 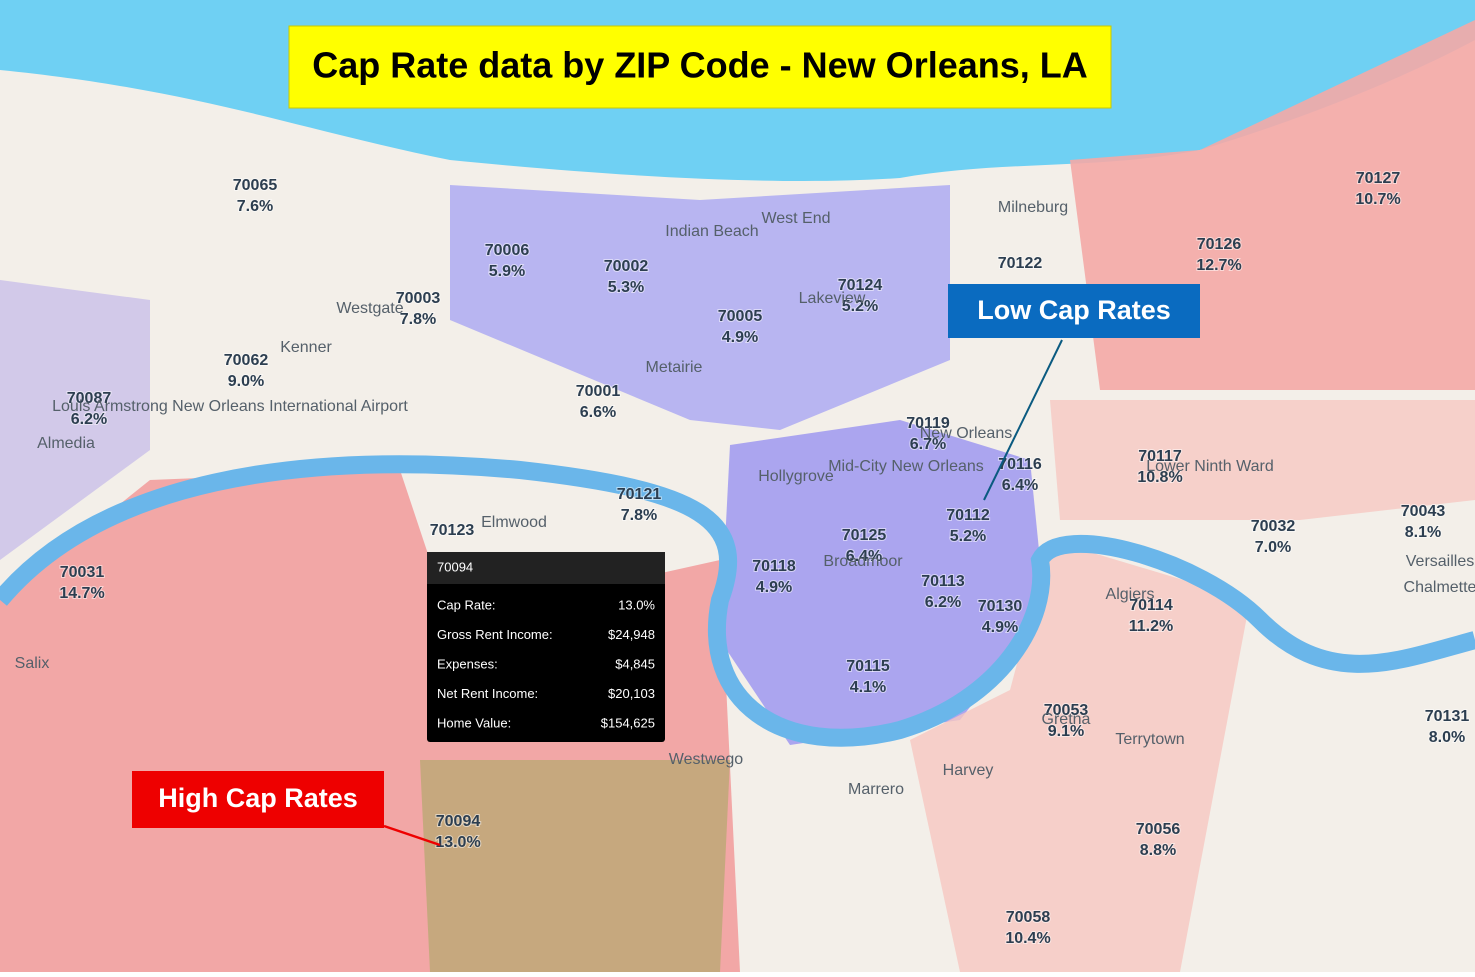 I want to click on tooltip-value: $20,103, so click(x=631, y=693).